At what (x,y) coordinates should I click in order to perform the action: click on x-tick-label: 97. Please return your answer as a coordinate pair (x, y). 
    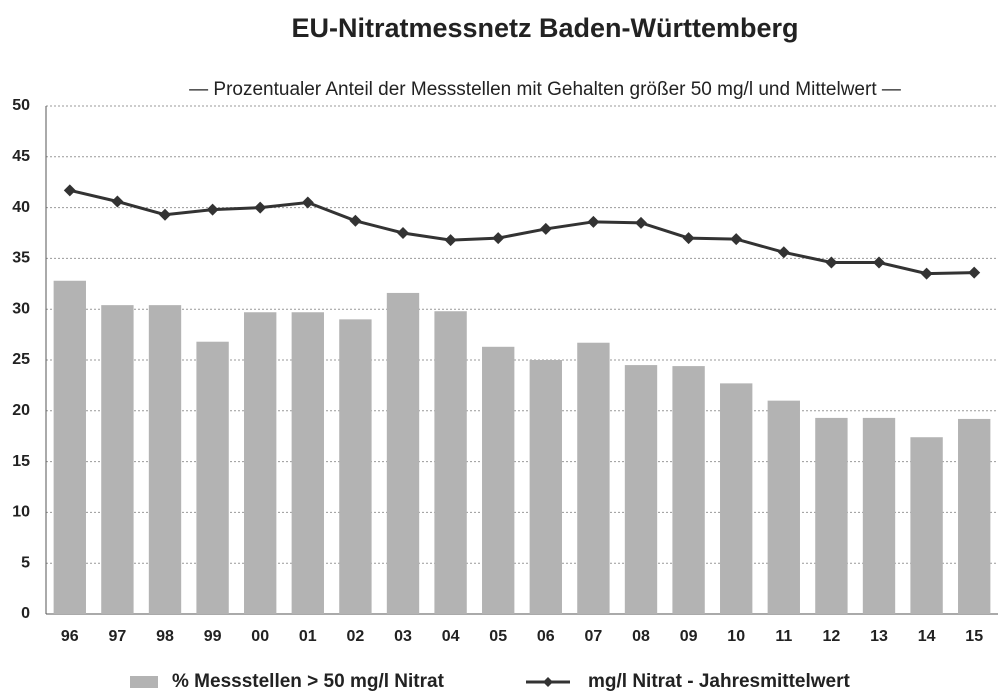
    Looking at the image, I should click on (118, 636).